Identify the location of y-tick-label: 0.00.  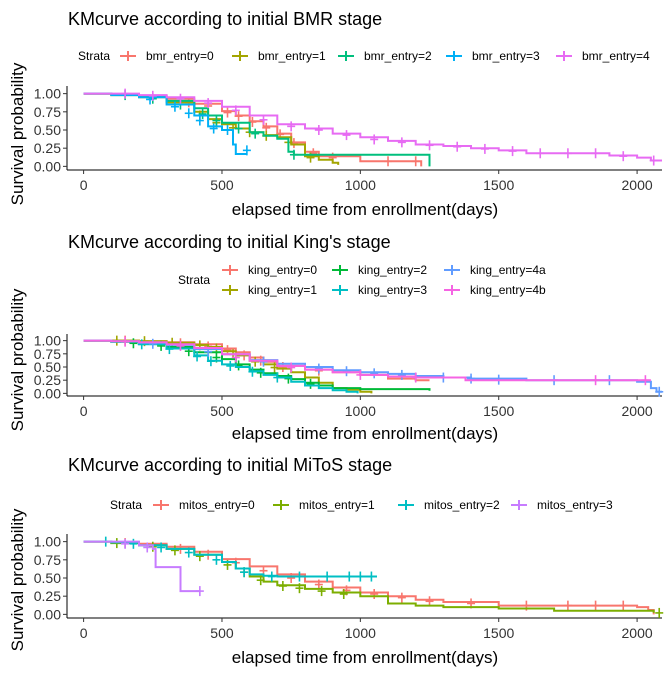
(47, 614).